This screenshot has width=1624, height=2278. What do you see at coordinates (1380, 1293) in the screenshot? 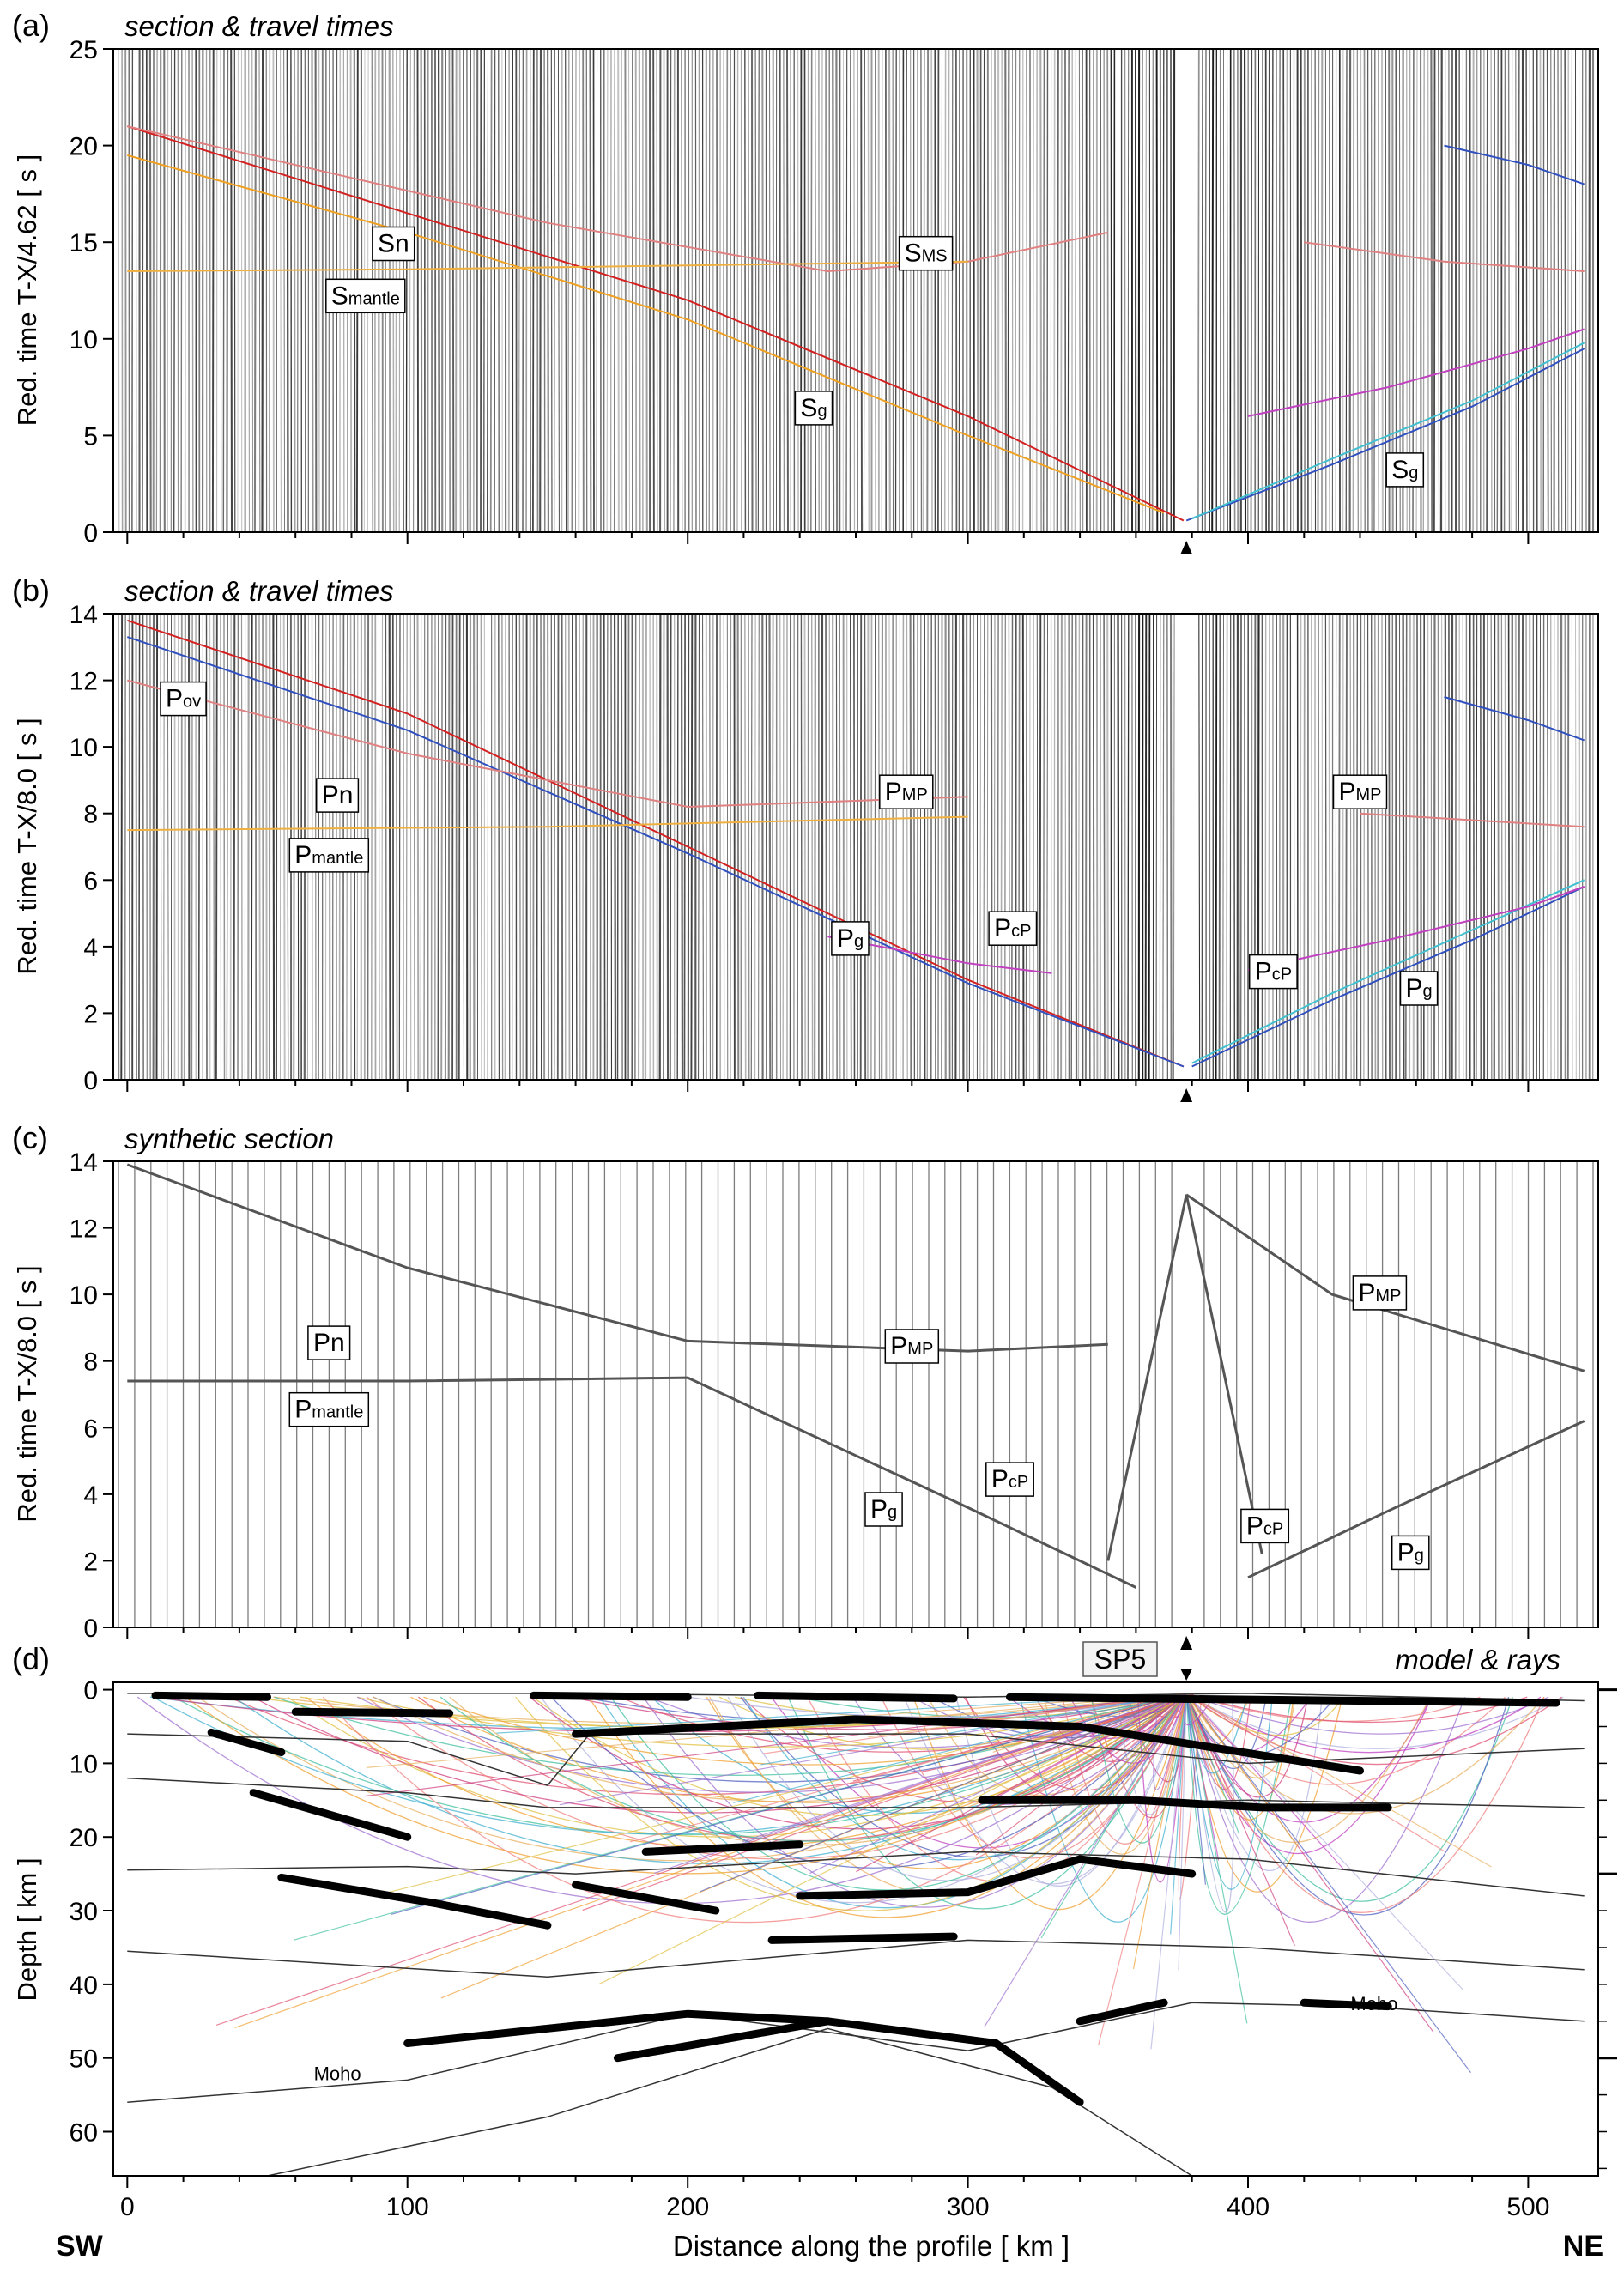
I see `phase-label: PMP` at bounding box center [1380, 1293].